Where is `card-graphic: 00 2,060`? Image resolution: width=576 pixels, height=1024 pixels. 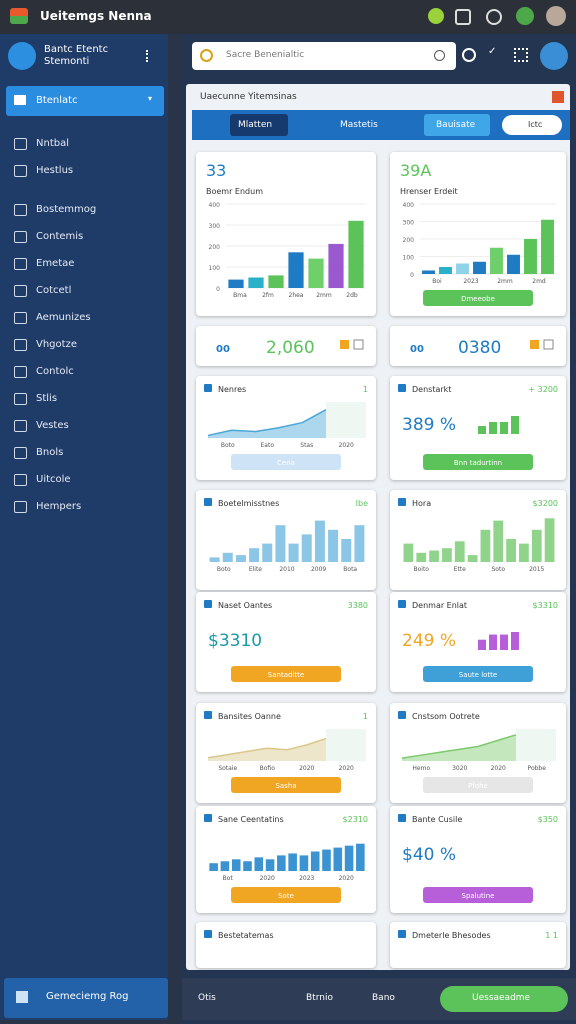 card-graphic: 00 2,060 is located at coordinates (290, 348).